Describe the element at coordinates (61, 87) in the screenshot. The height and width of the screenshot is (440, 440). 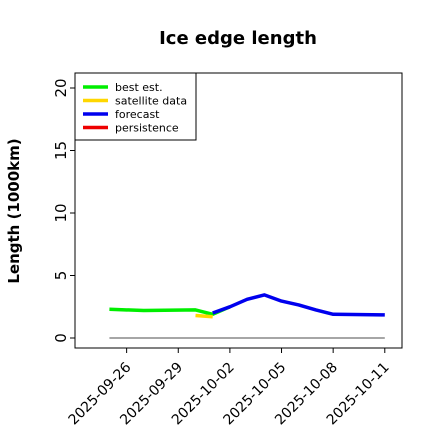
I see `y-tick-label: 20` at that location.